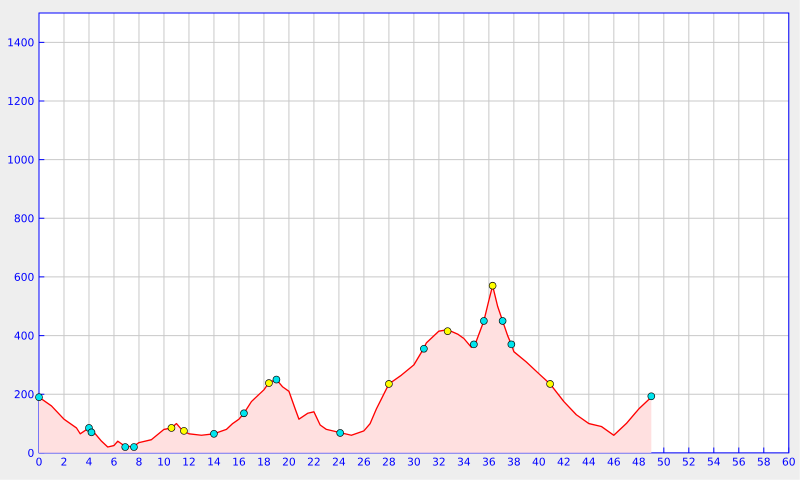 The height and width of the screenshot is (480, 800). Describe the element at coordinates (339, 462) in the screenshot. I see `x-tick-label: 24` at that location.